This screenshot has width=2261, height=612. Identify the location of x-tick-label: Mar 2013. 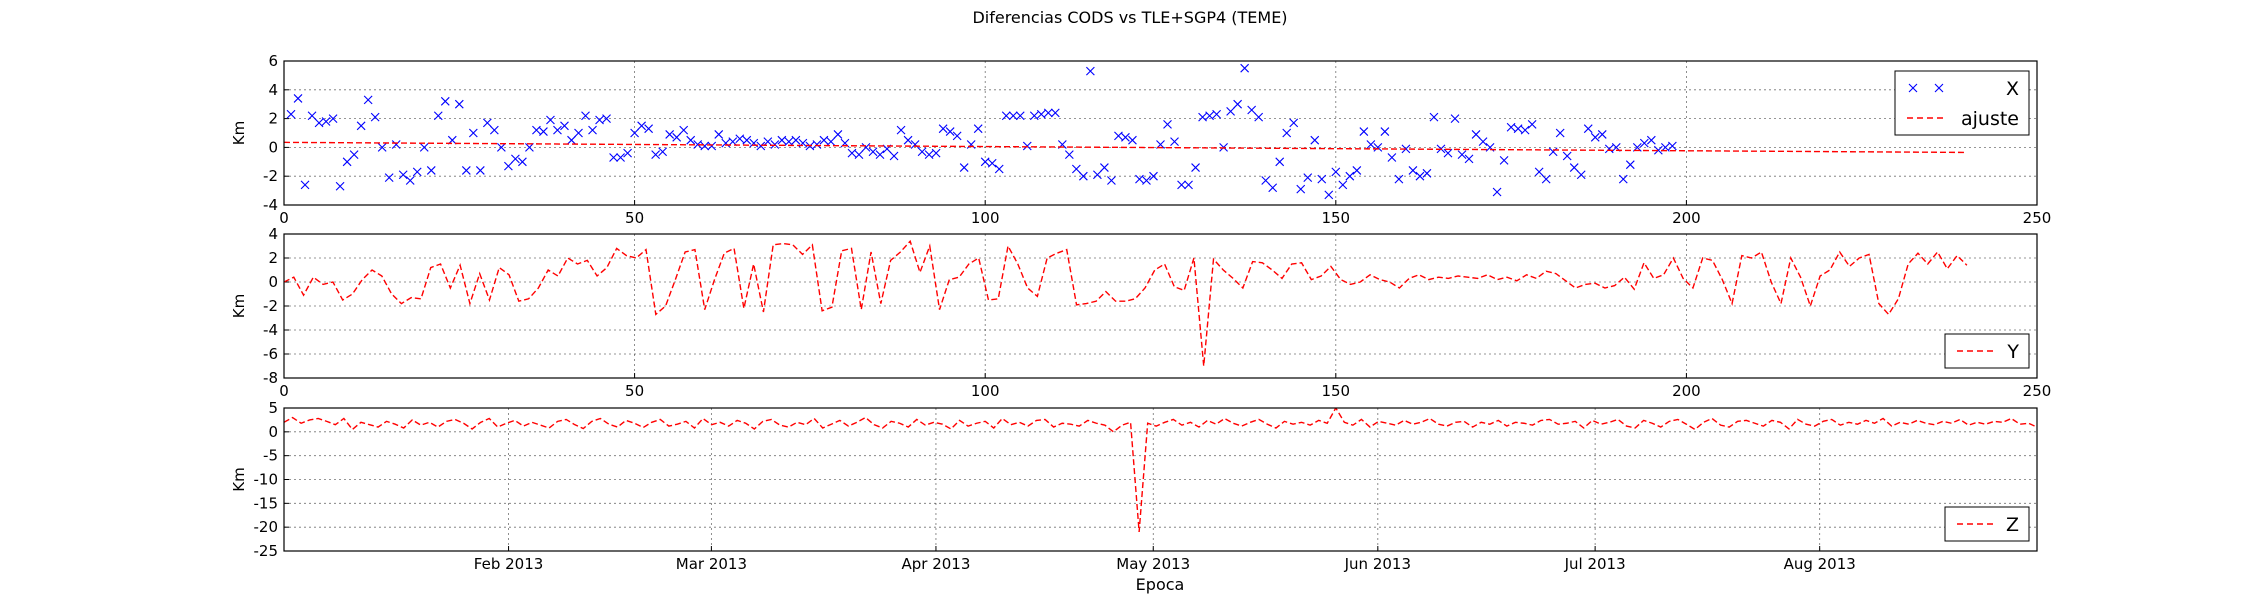
(711, 564).